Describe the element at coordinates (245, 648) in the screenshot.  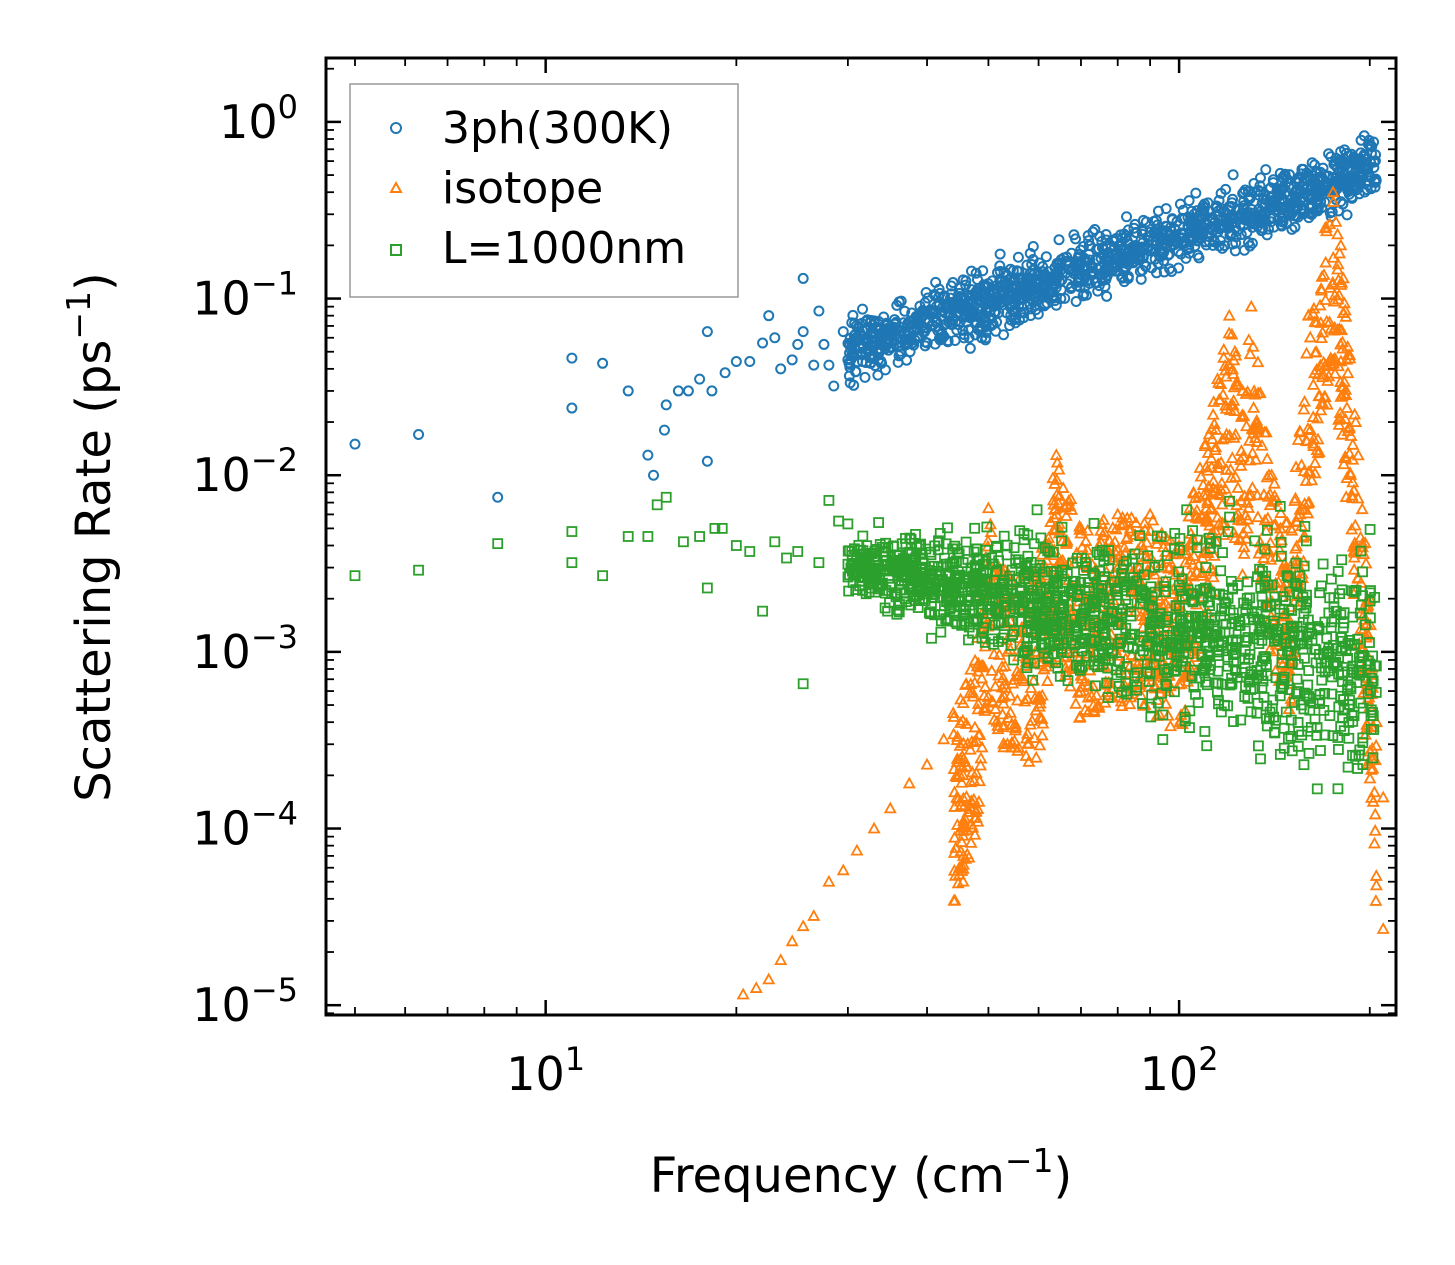
I see `y-tick-label-1e-3: 10⁻³` at that location.